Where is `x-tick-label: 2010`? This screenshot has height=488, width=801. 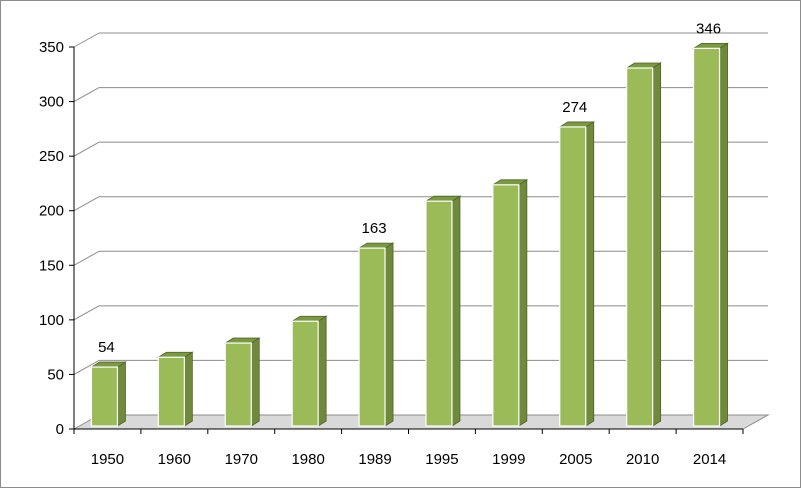 x-tick-label: 2010 is located at coordinates (642, 459).